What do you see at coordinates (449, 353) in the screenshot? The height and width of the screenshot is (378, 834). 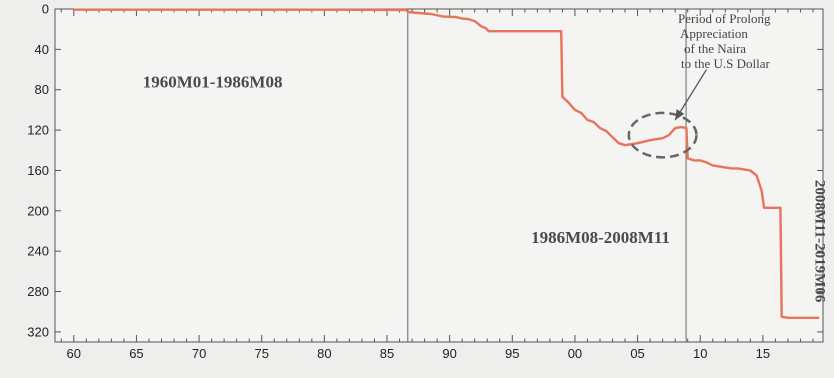 I see `x-tick-label: 90` at bounding box center [449, 353].